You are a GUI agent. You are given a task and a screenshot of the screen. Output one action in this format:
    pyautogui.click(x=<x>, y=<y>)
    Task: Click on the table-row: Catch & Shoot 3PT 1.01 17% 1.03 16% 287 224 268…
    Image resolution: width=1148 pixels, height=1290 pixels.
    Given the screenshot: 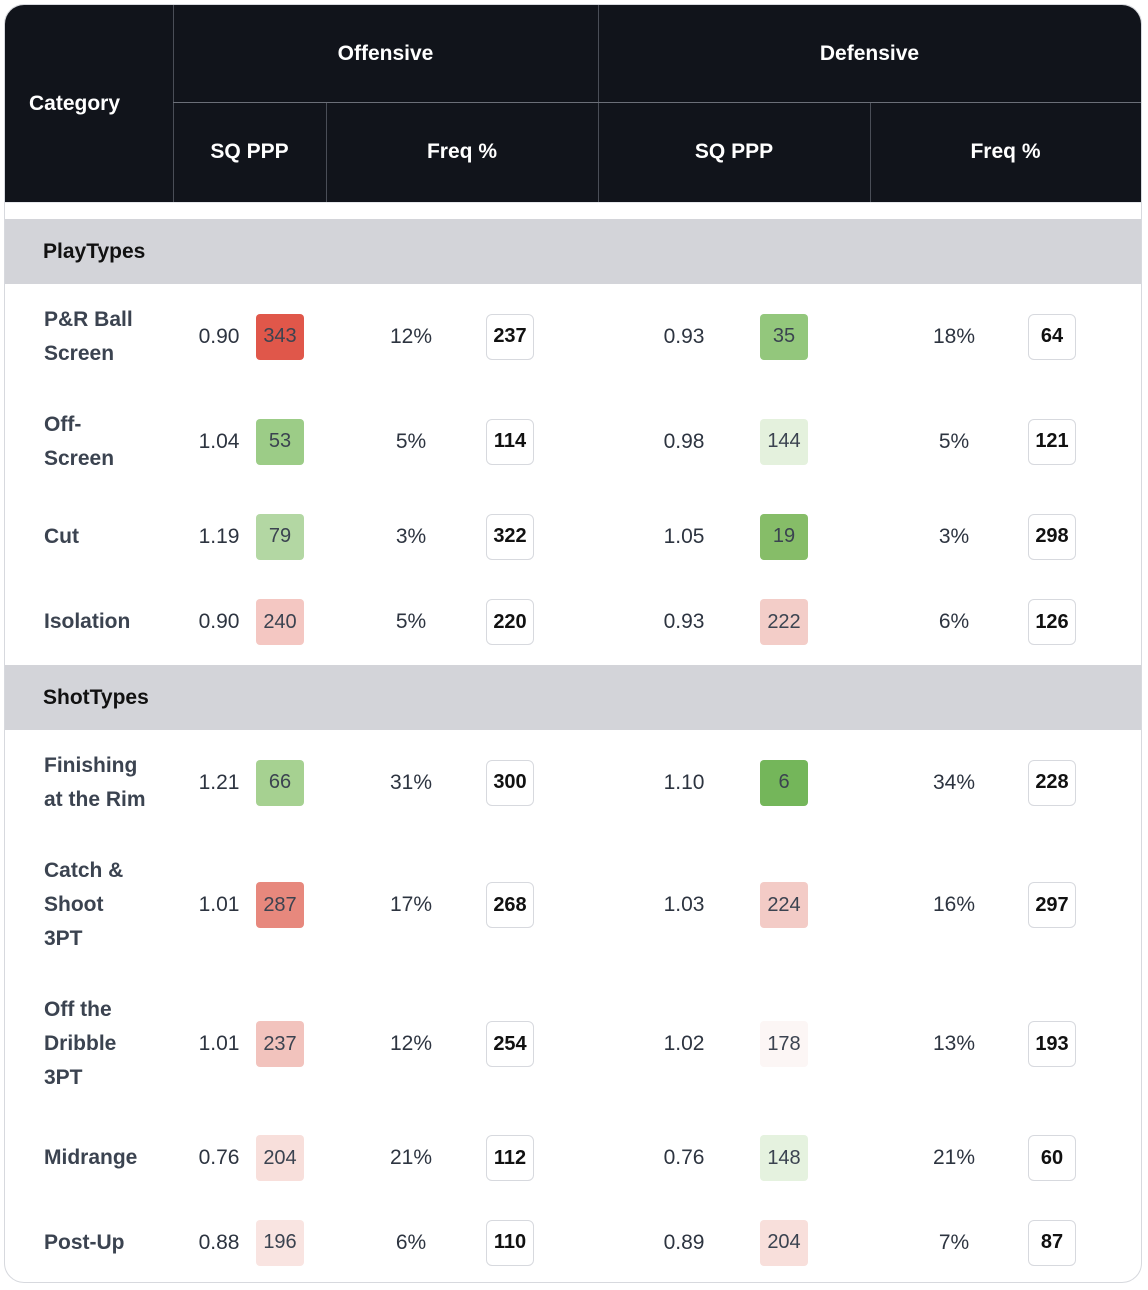 What is the action you would take?
    pyautogui.click(x=573, y=905)
    